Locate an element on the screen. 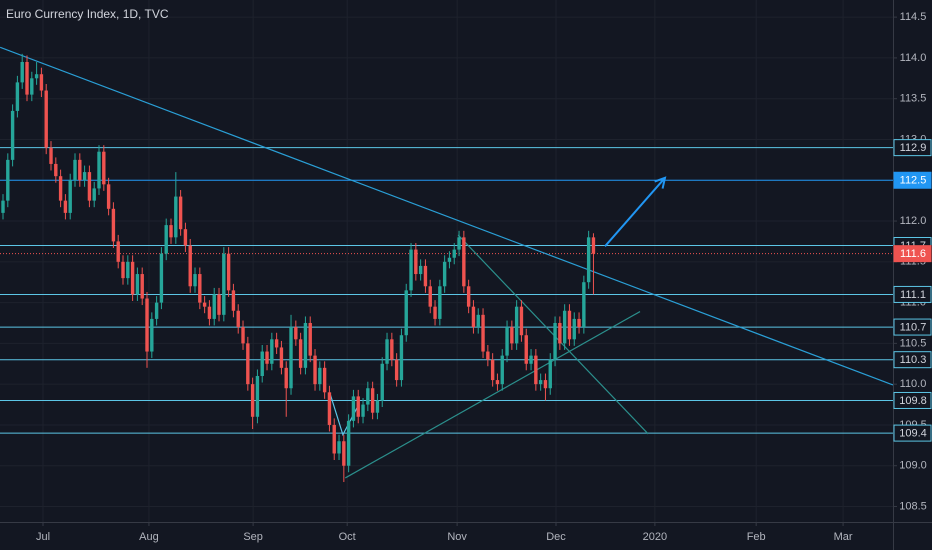 The image size is (932, 550). x-tick-label: Feb is located at coordinates (756, 537).